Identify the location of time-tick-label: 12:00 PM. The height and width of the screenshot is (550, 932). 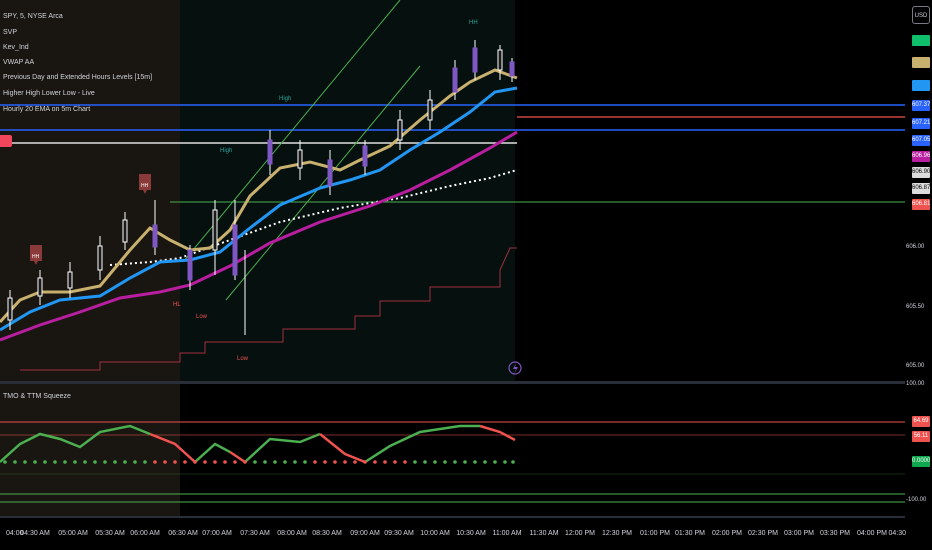
(580, 533).